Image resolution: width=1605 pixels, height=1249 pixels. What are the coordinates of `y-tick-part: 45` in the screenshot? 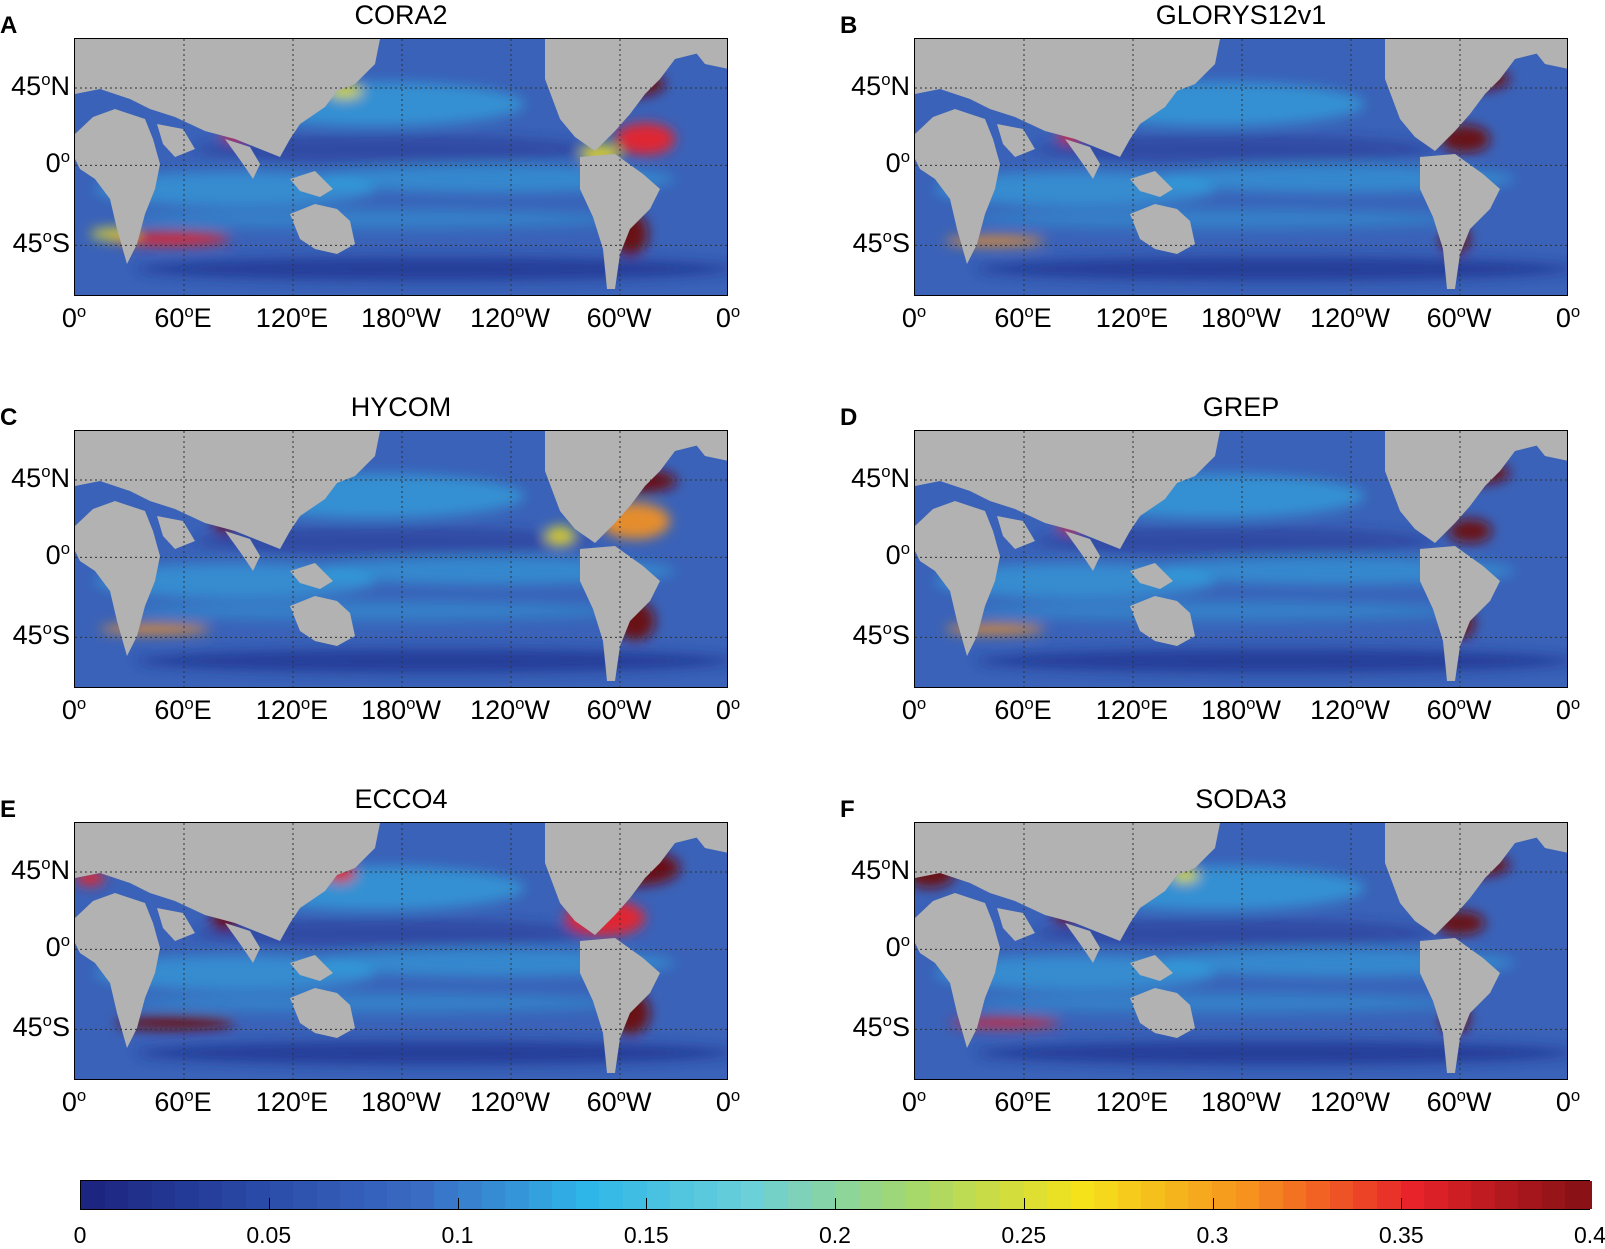 It's located at (867, 635).